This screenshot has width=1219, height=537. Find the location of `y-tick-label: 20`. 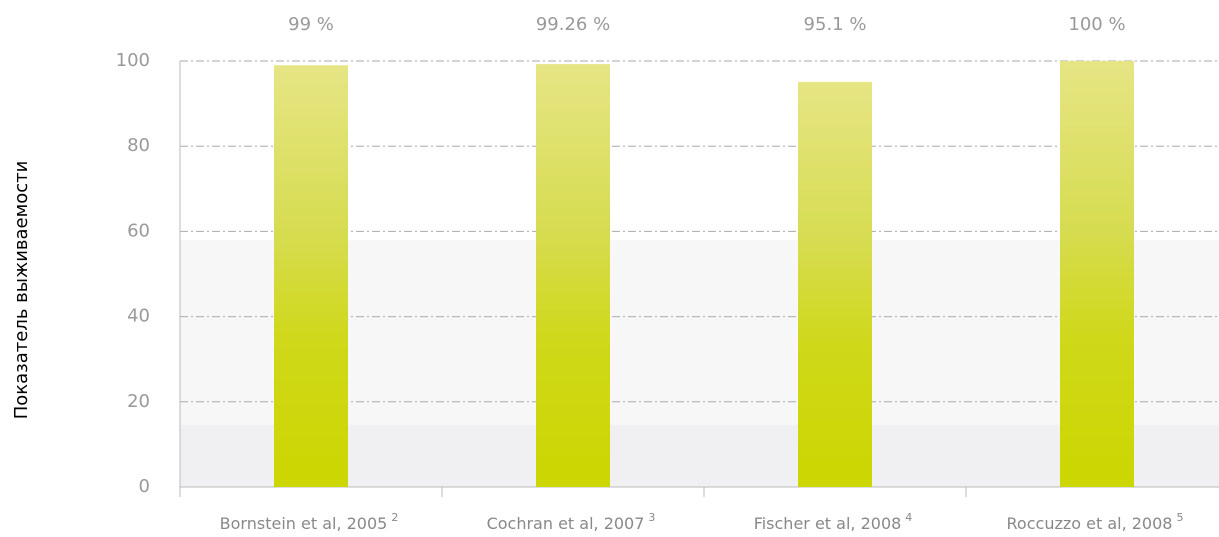

y-tick-label: 20 is located at coordinates (138, 401).